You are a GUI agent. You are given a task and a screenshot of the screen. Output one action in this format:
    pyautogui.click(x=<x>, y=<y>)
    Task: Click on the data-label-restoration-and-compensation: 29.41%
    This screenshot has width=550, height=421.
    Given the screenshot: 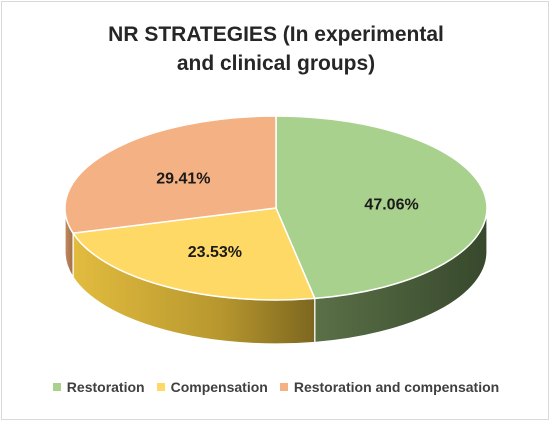 What is the action you would take?
    pyautogui.click(x=183, y=179)
    